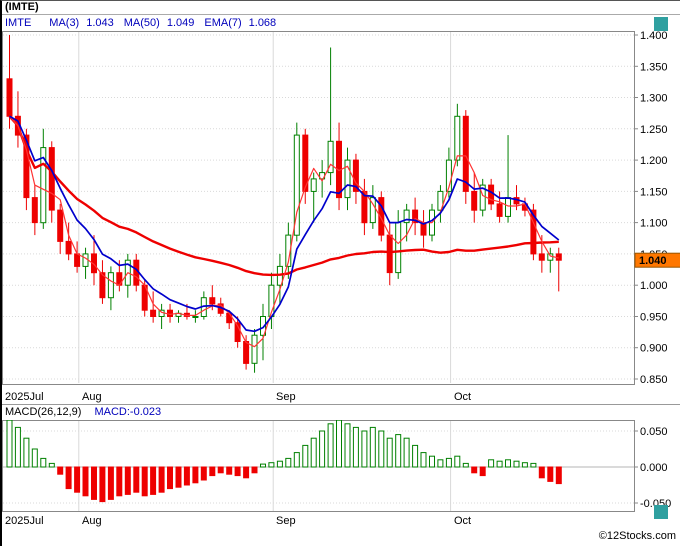  I want to click on legend-ma50-label: MA(50), so click(141, 23).